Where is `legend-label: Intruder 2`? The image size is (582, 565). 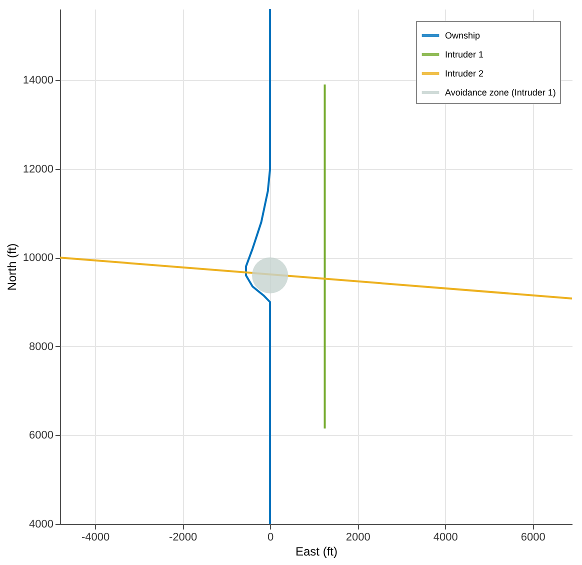
legend-label: Intruder 2 is located at coordinates (464, 73).